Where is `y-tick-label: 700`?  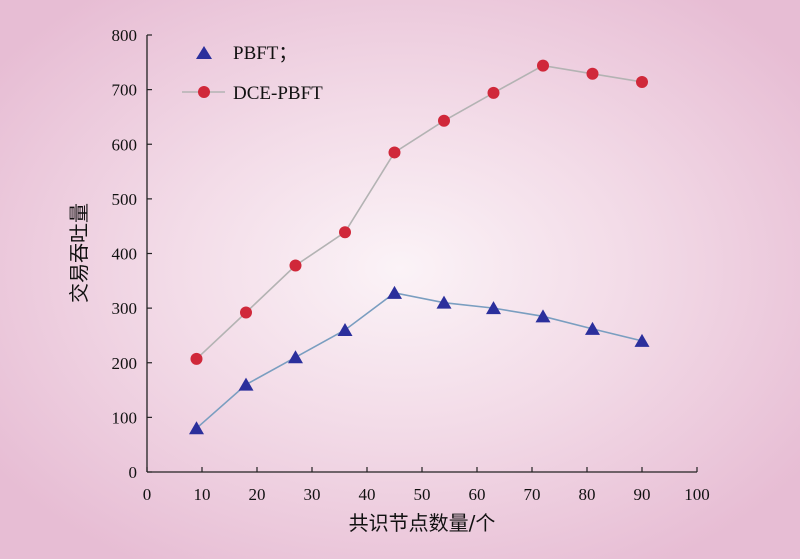
y-tick-label: 700 is located at coordinates (125, 90).